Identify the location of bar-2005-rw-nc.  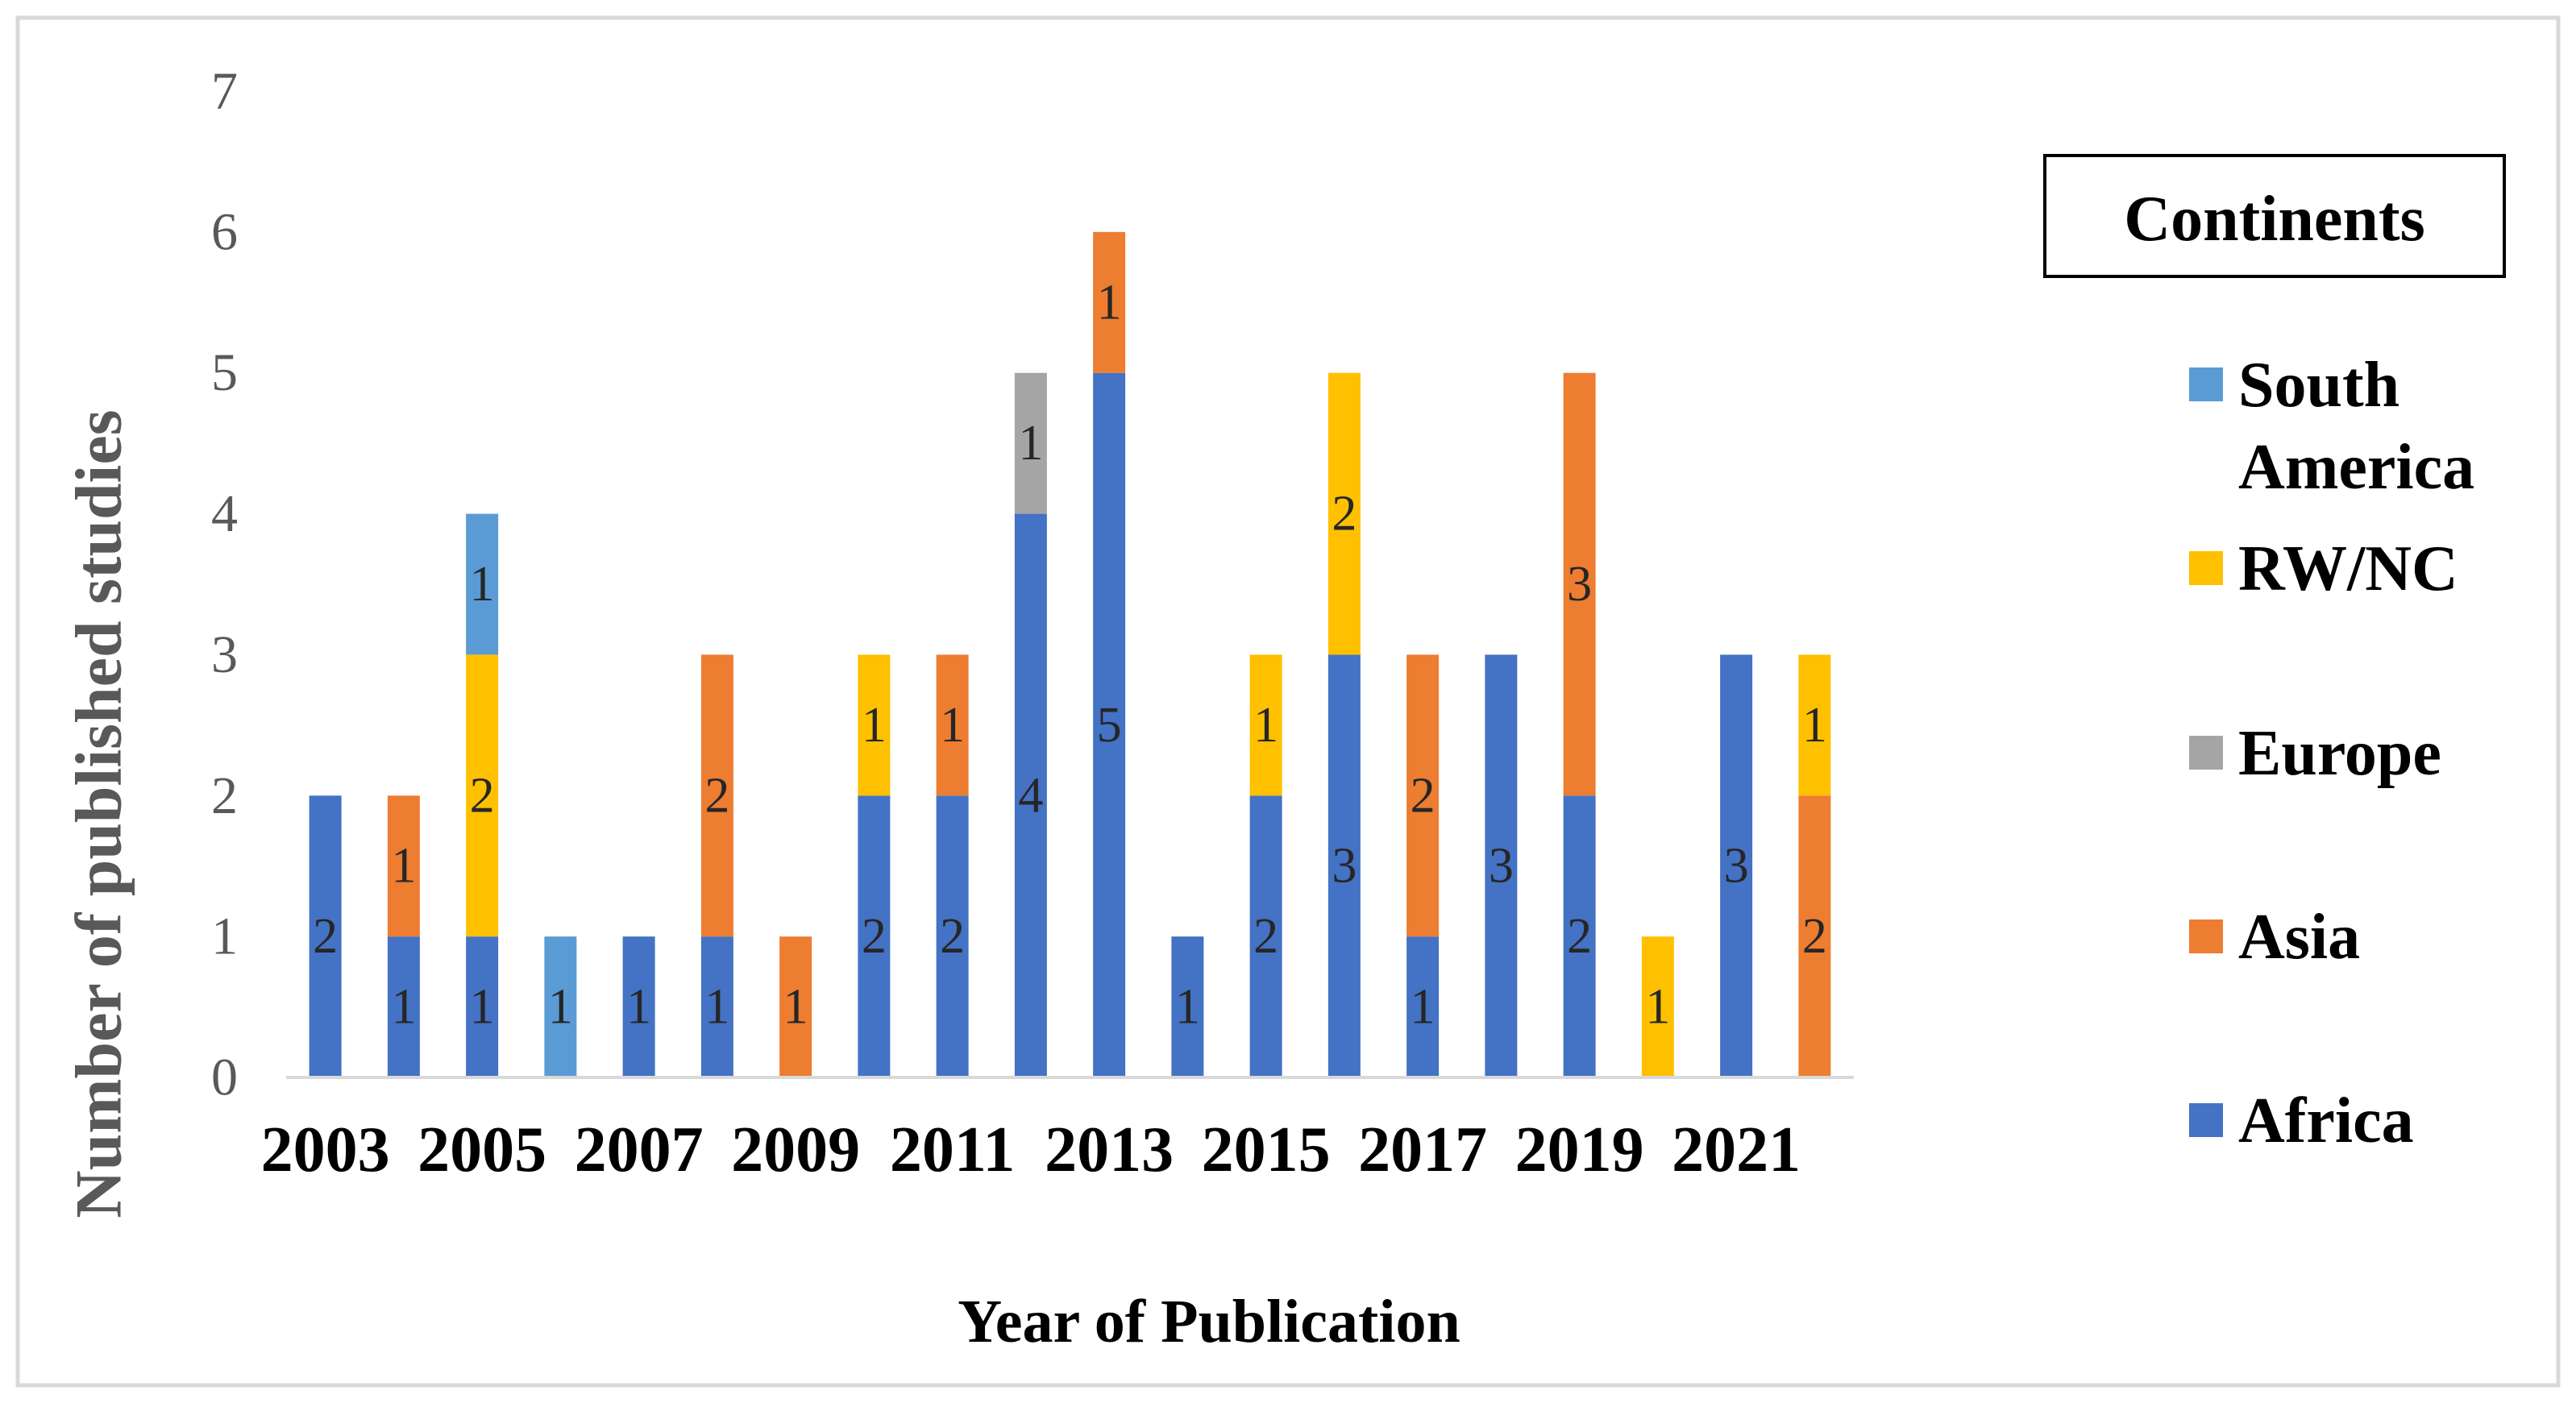
(482, 795).